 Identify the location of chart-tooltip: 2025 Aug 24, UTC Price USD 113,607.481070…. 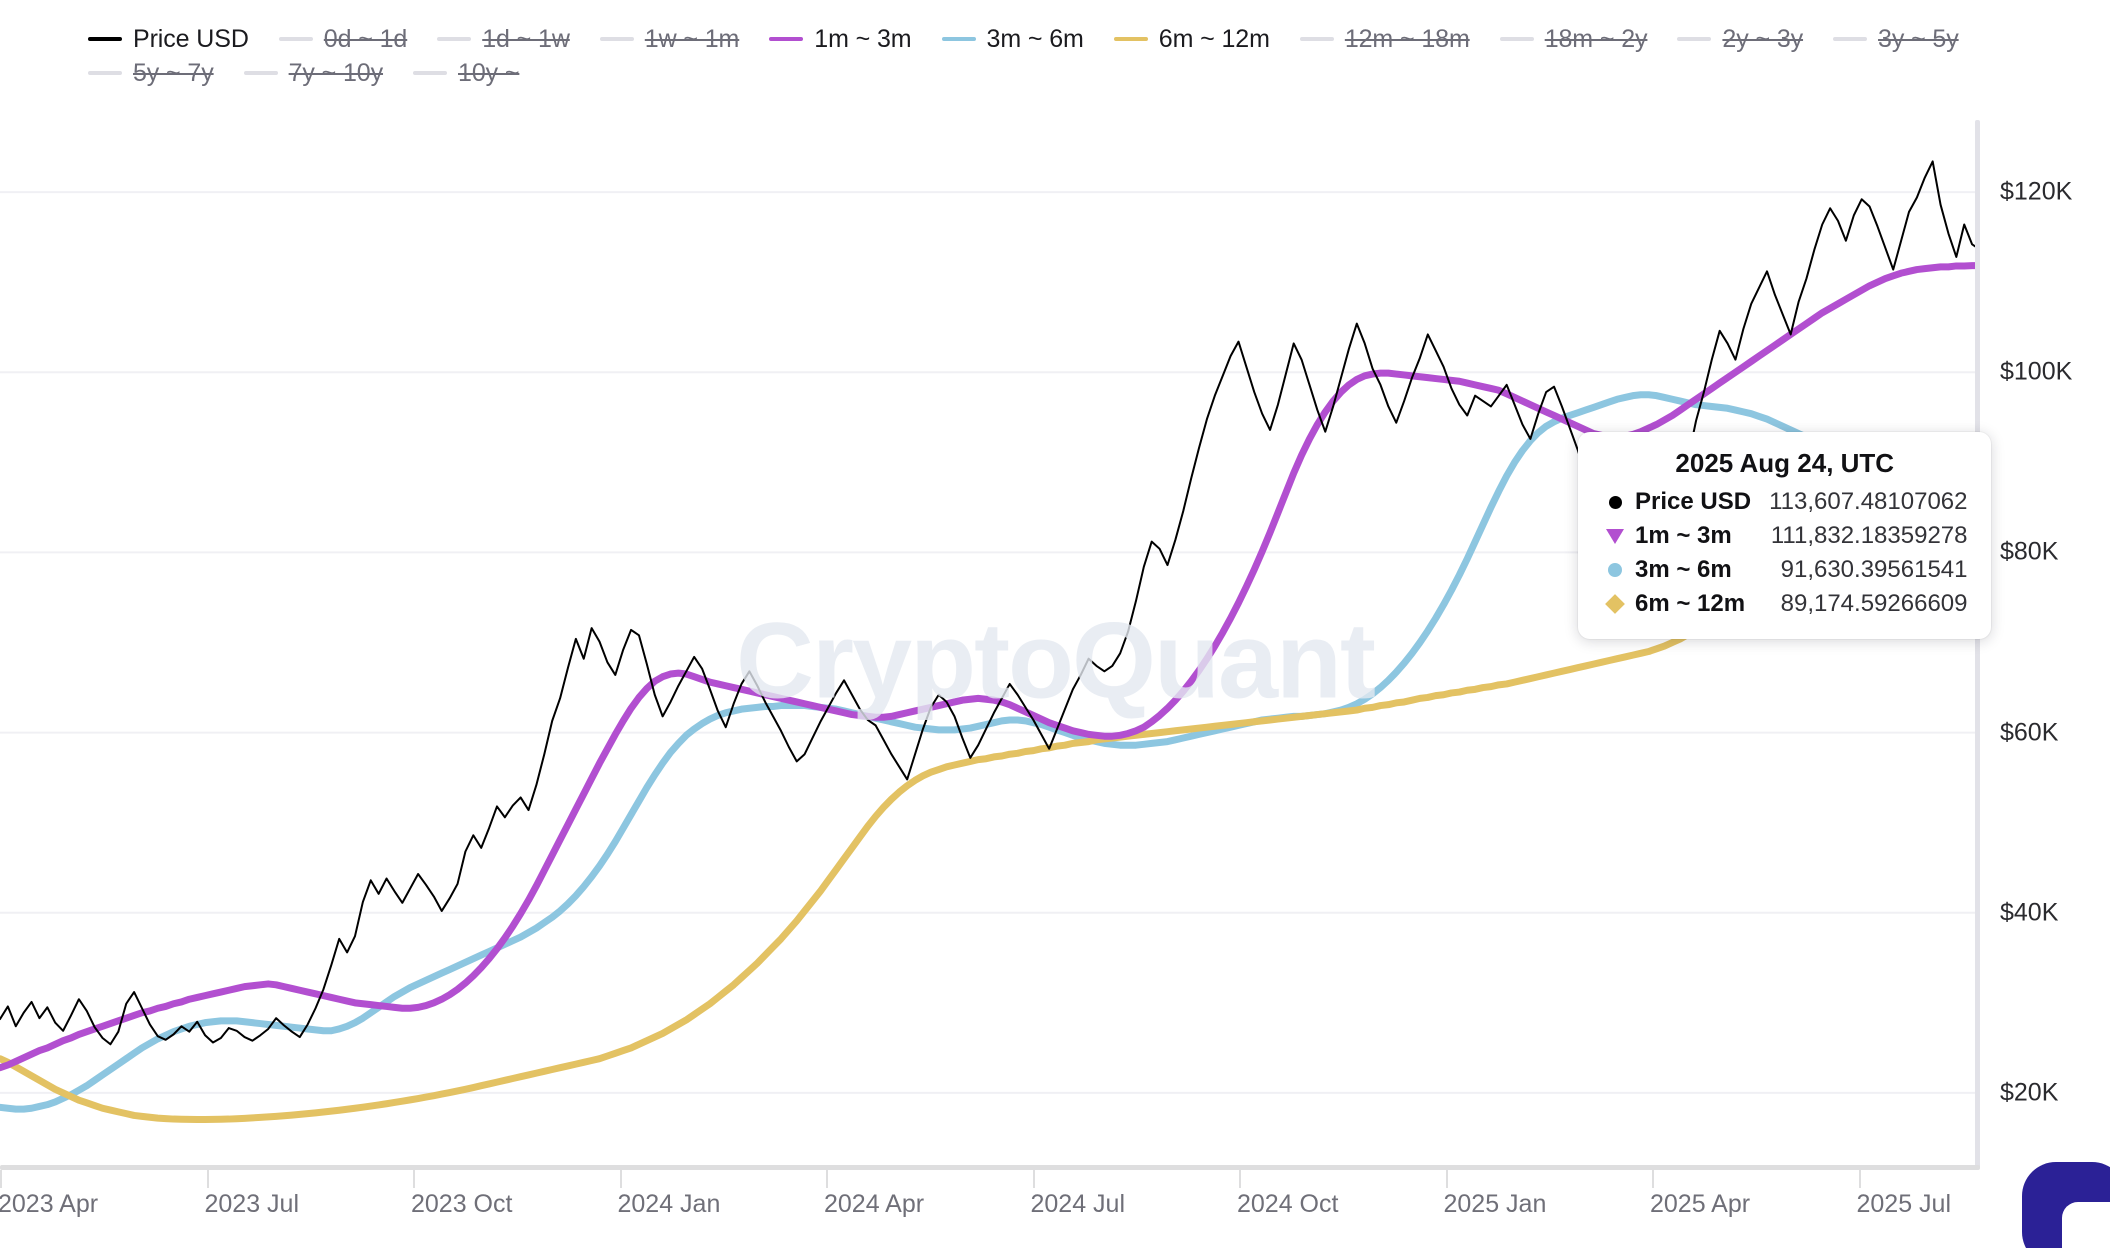
(1785, 535).